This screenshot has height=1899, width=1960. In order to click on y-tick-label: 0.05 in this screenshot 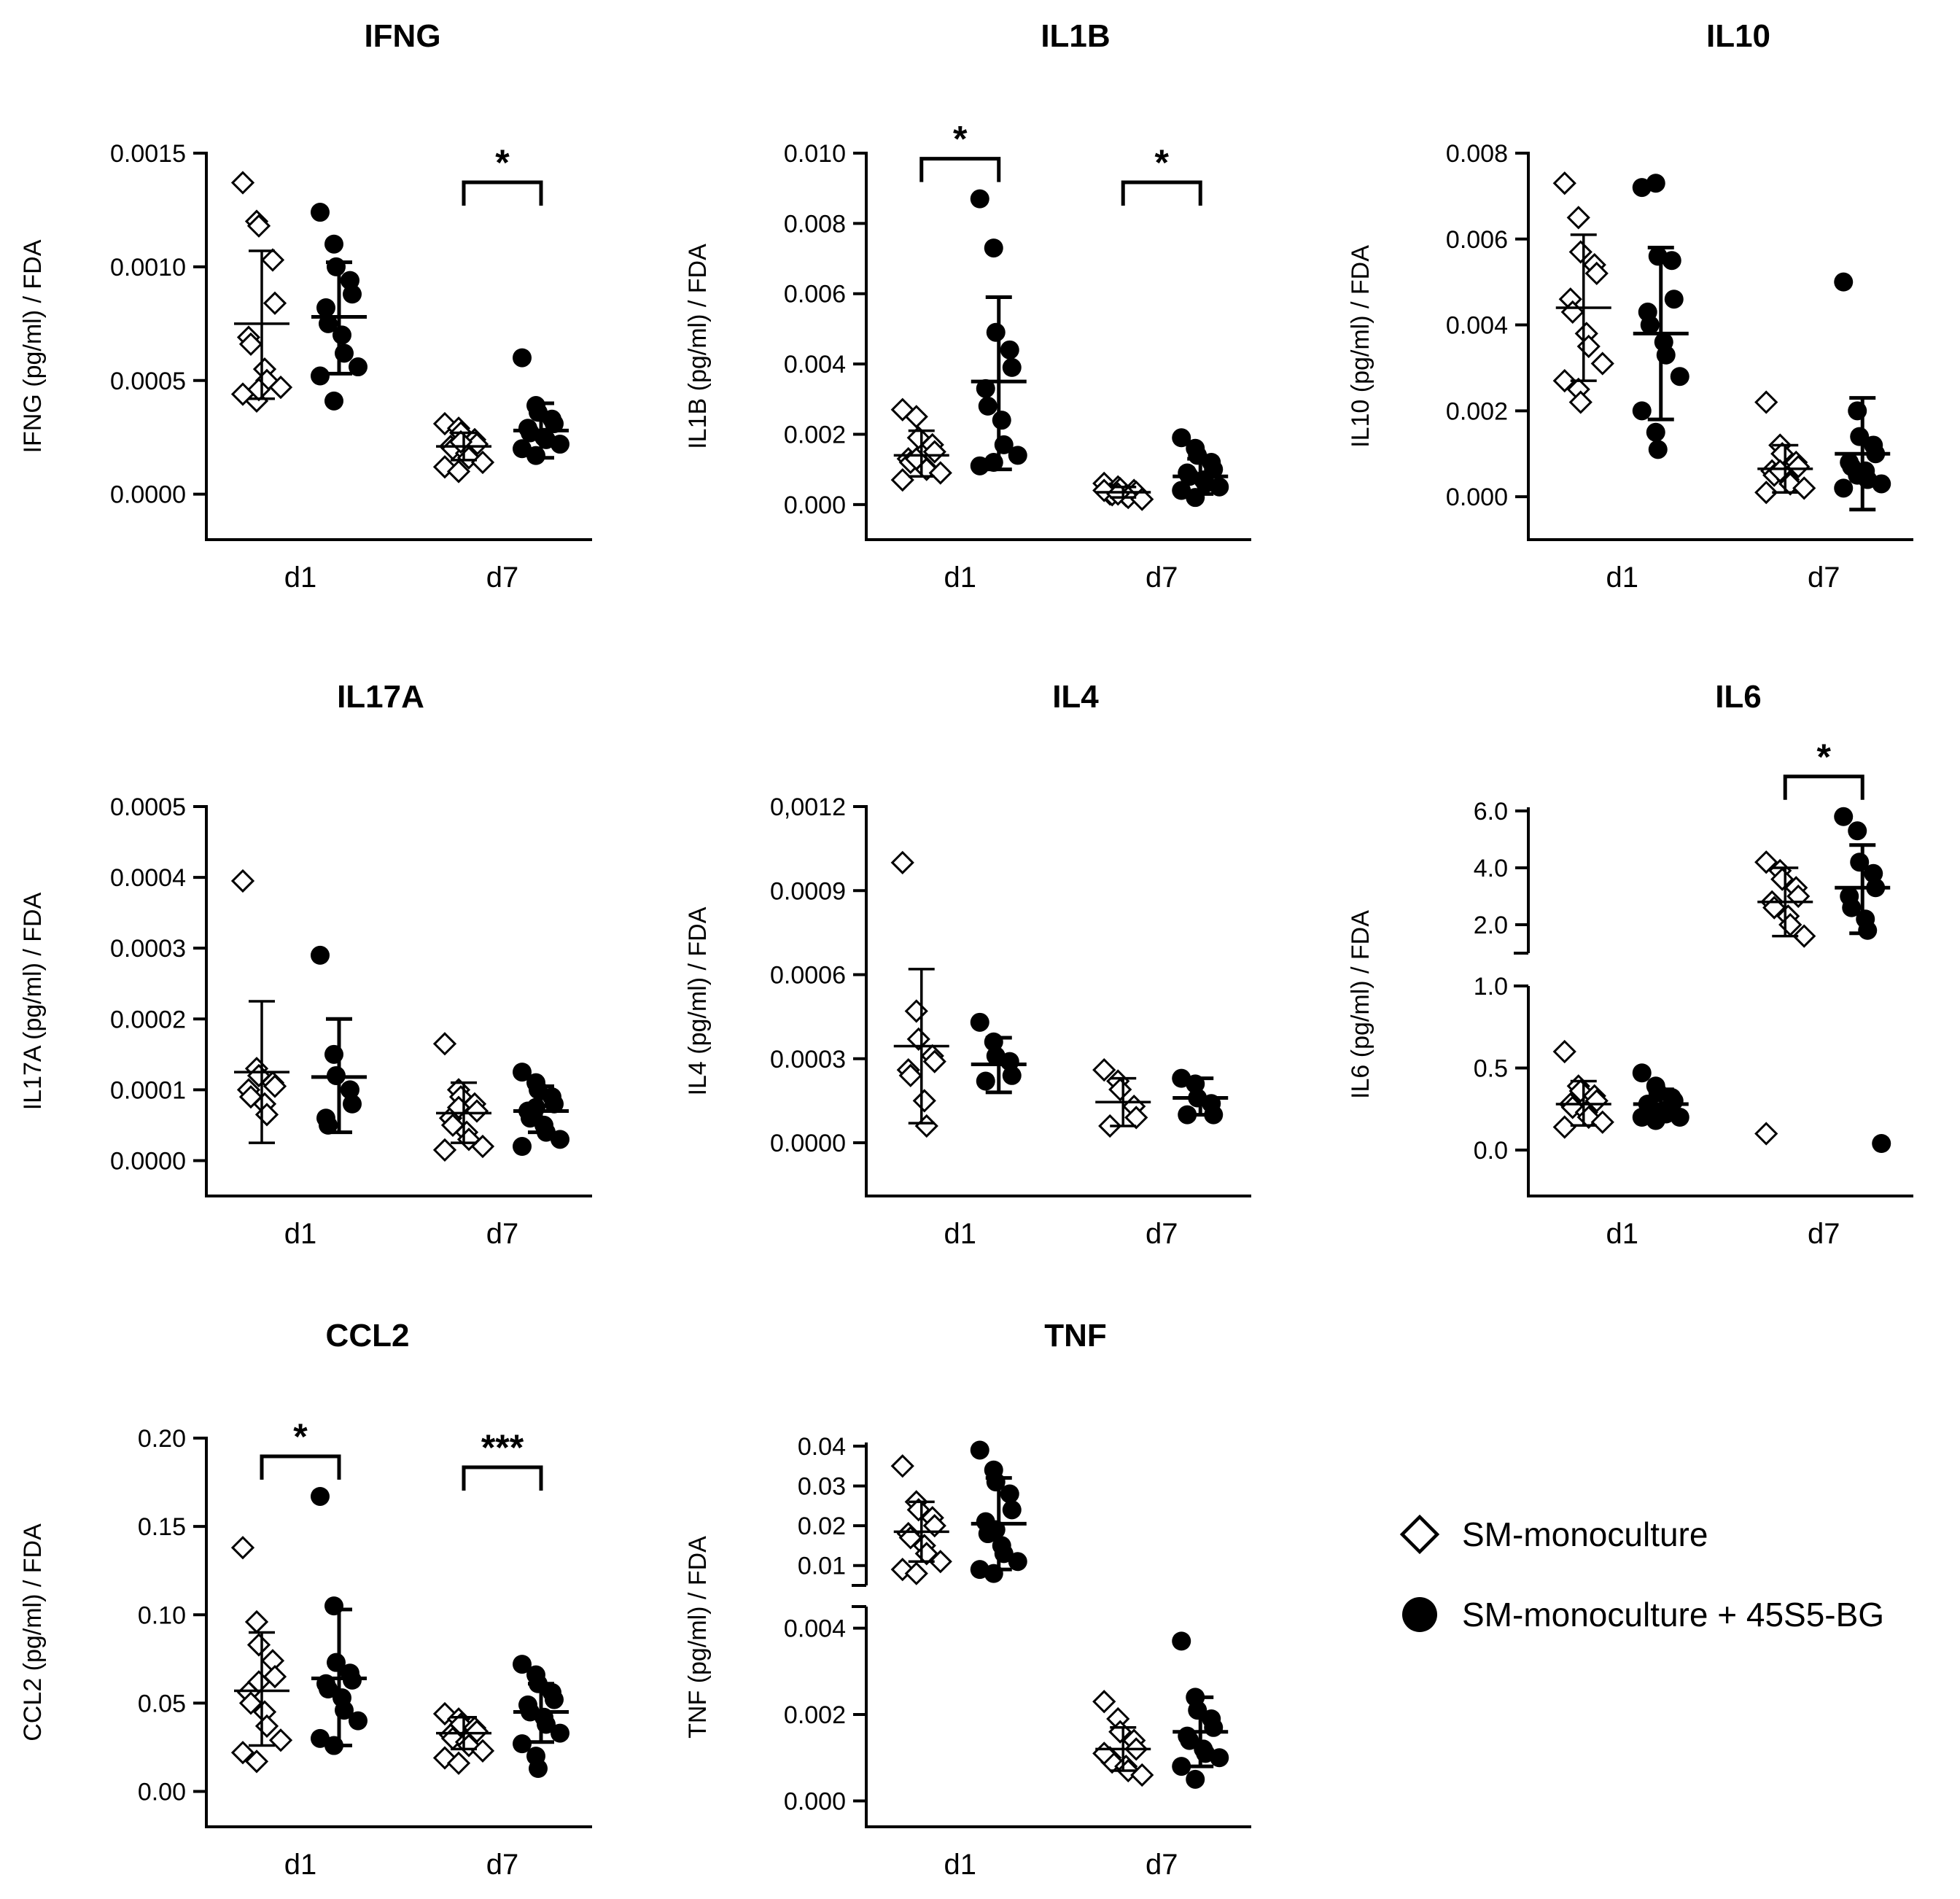, I will do `click(162, 1703)`.